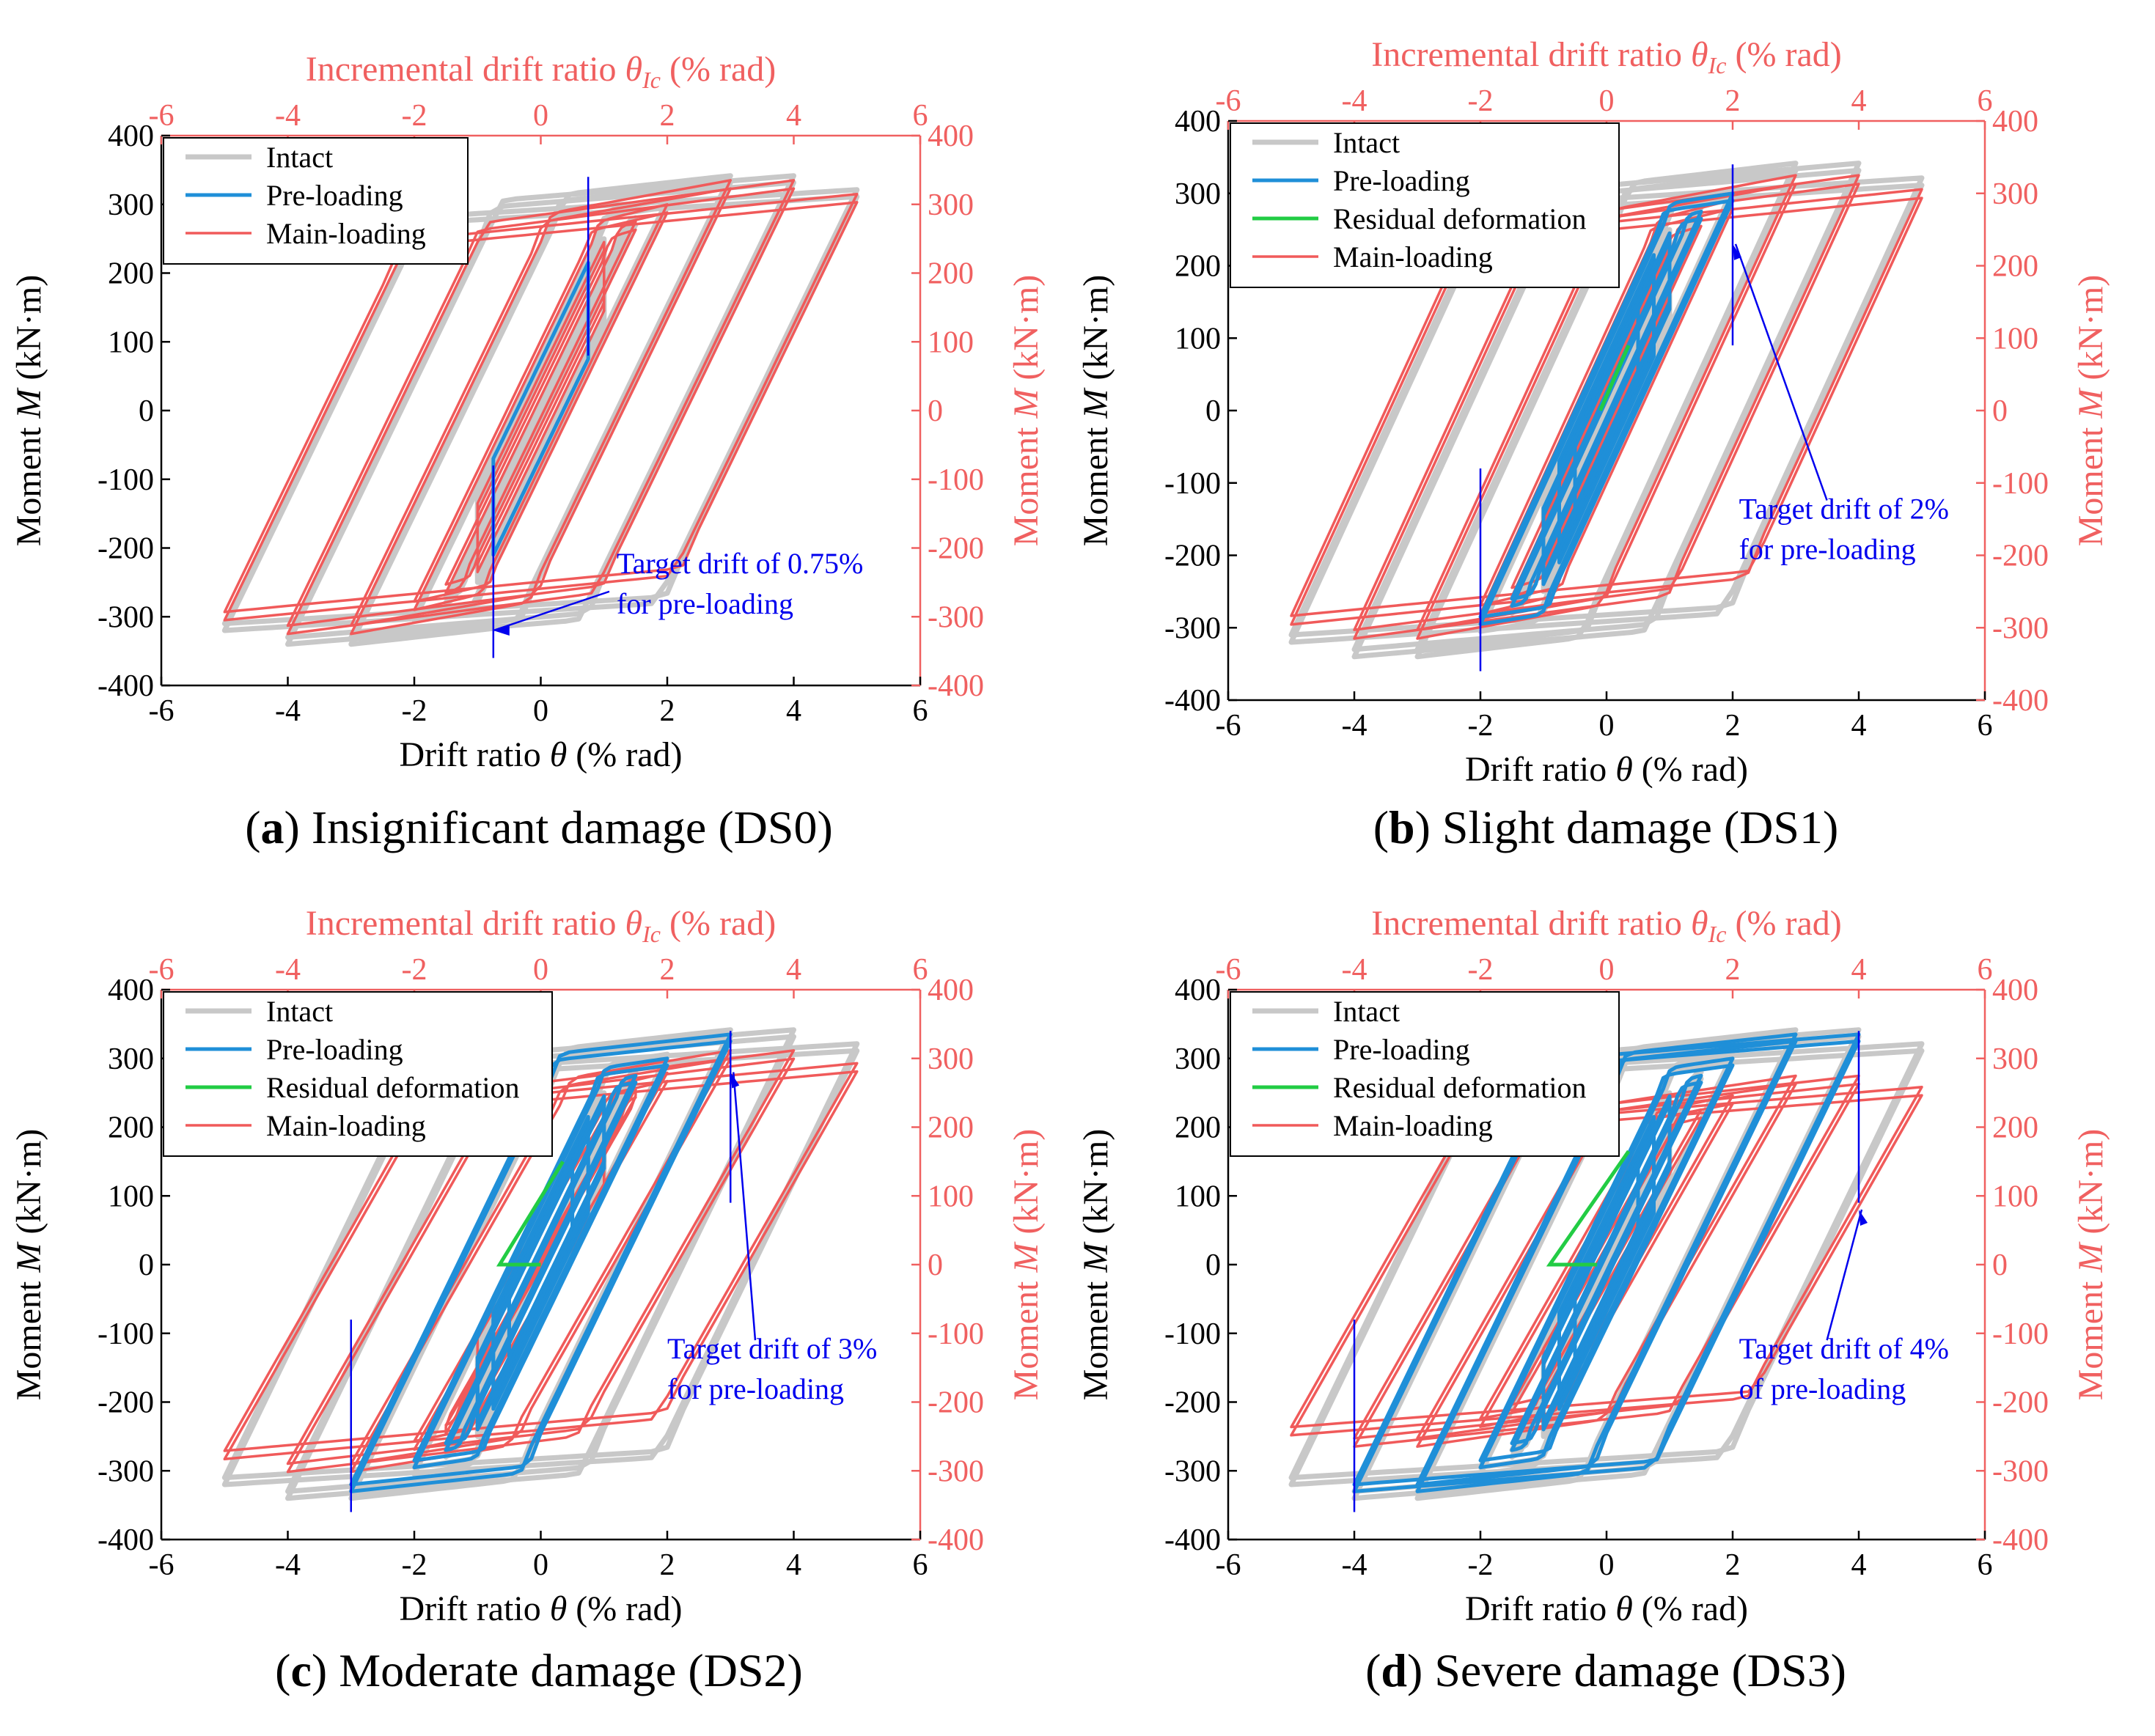 Image resolution: width=2155 pixels, height=1736 pixels. What do you see at coordinates (1588, 1208) in the screenshot?
I see `residual-deformation-line` at bounding box center [1588, 1208].